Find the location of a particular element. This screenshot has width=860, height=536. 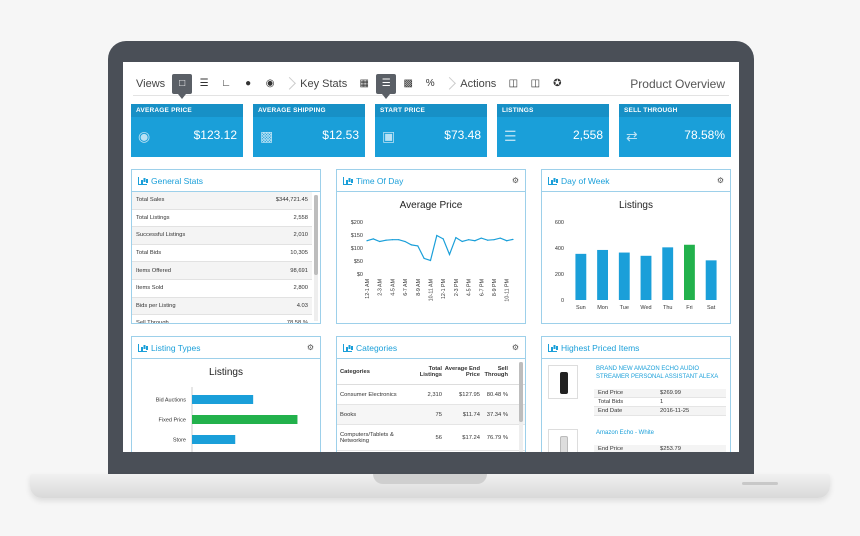

list-icon: ☰ is located at coordinates (510, 136).